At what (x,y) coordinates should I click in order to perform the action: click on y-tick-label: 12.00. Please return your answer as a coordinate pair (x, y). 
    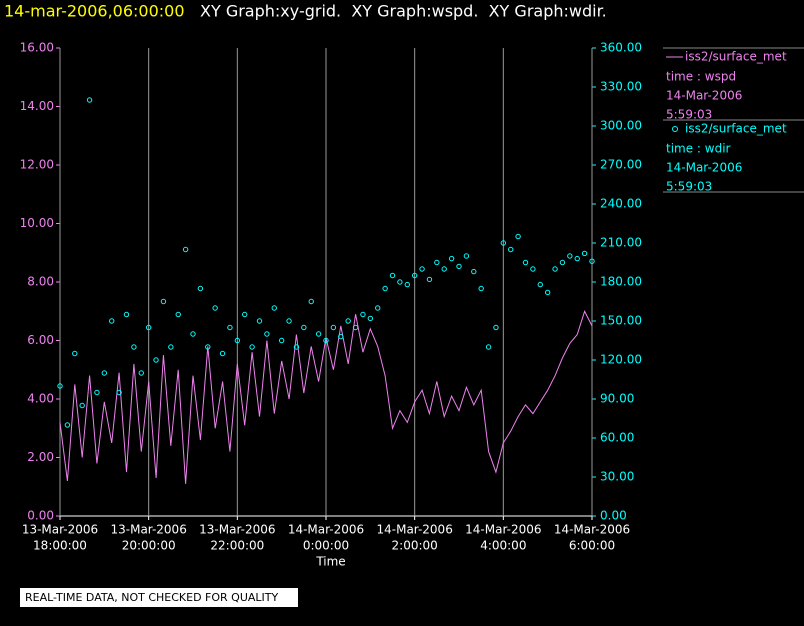
    Looking at the image, I should click on (37, 165).